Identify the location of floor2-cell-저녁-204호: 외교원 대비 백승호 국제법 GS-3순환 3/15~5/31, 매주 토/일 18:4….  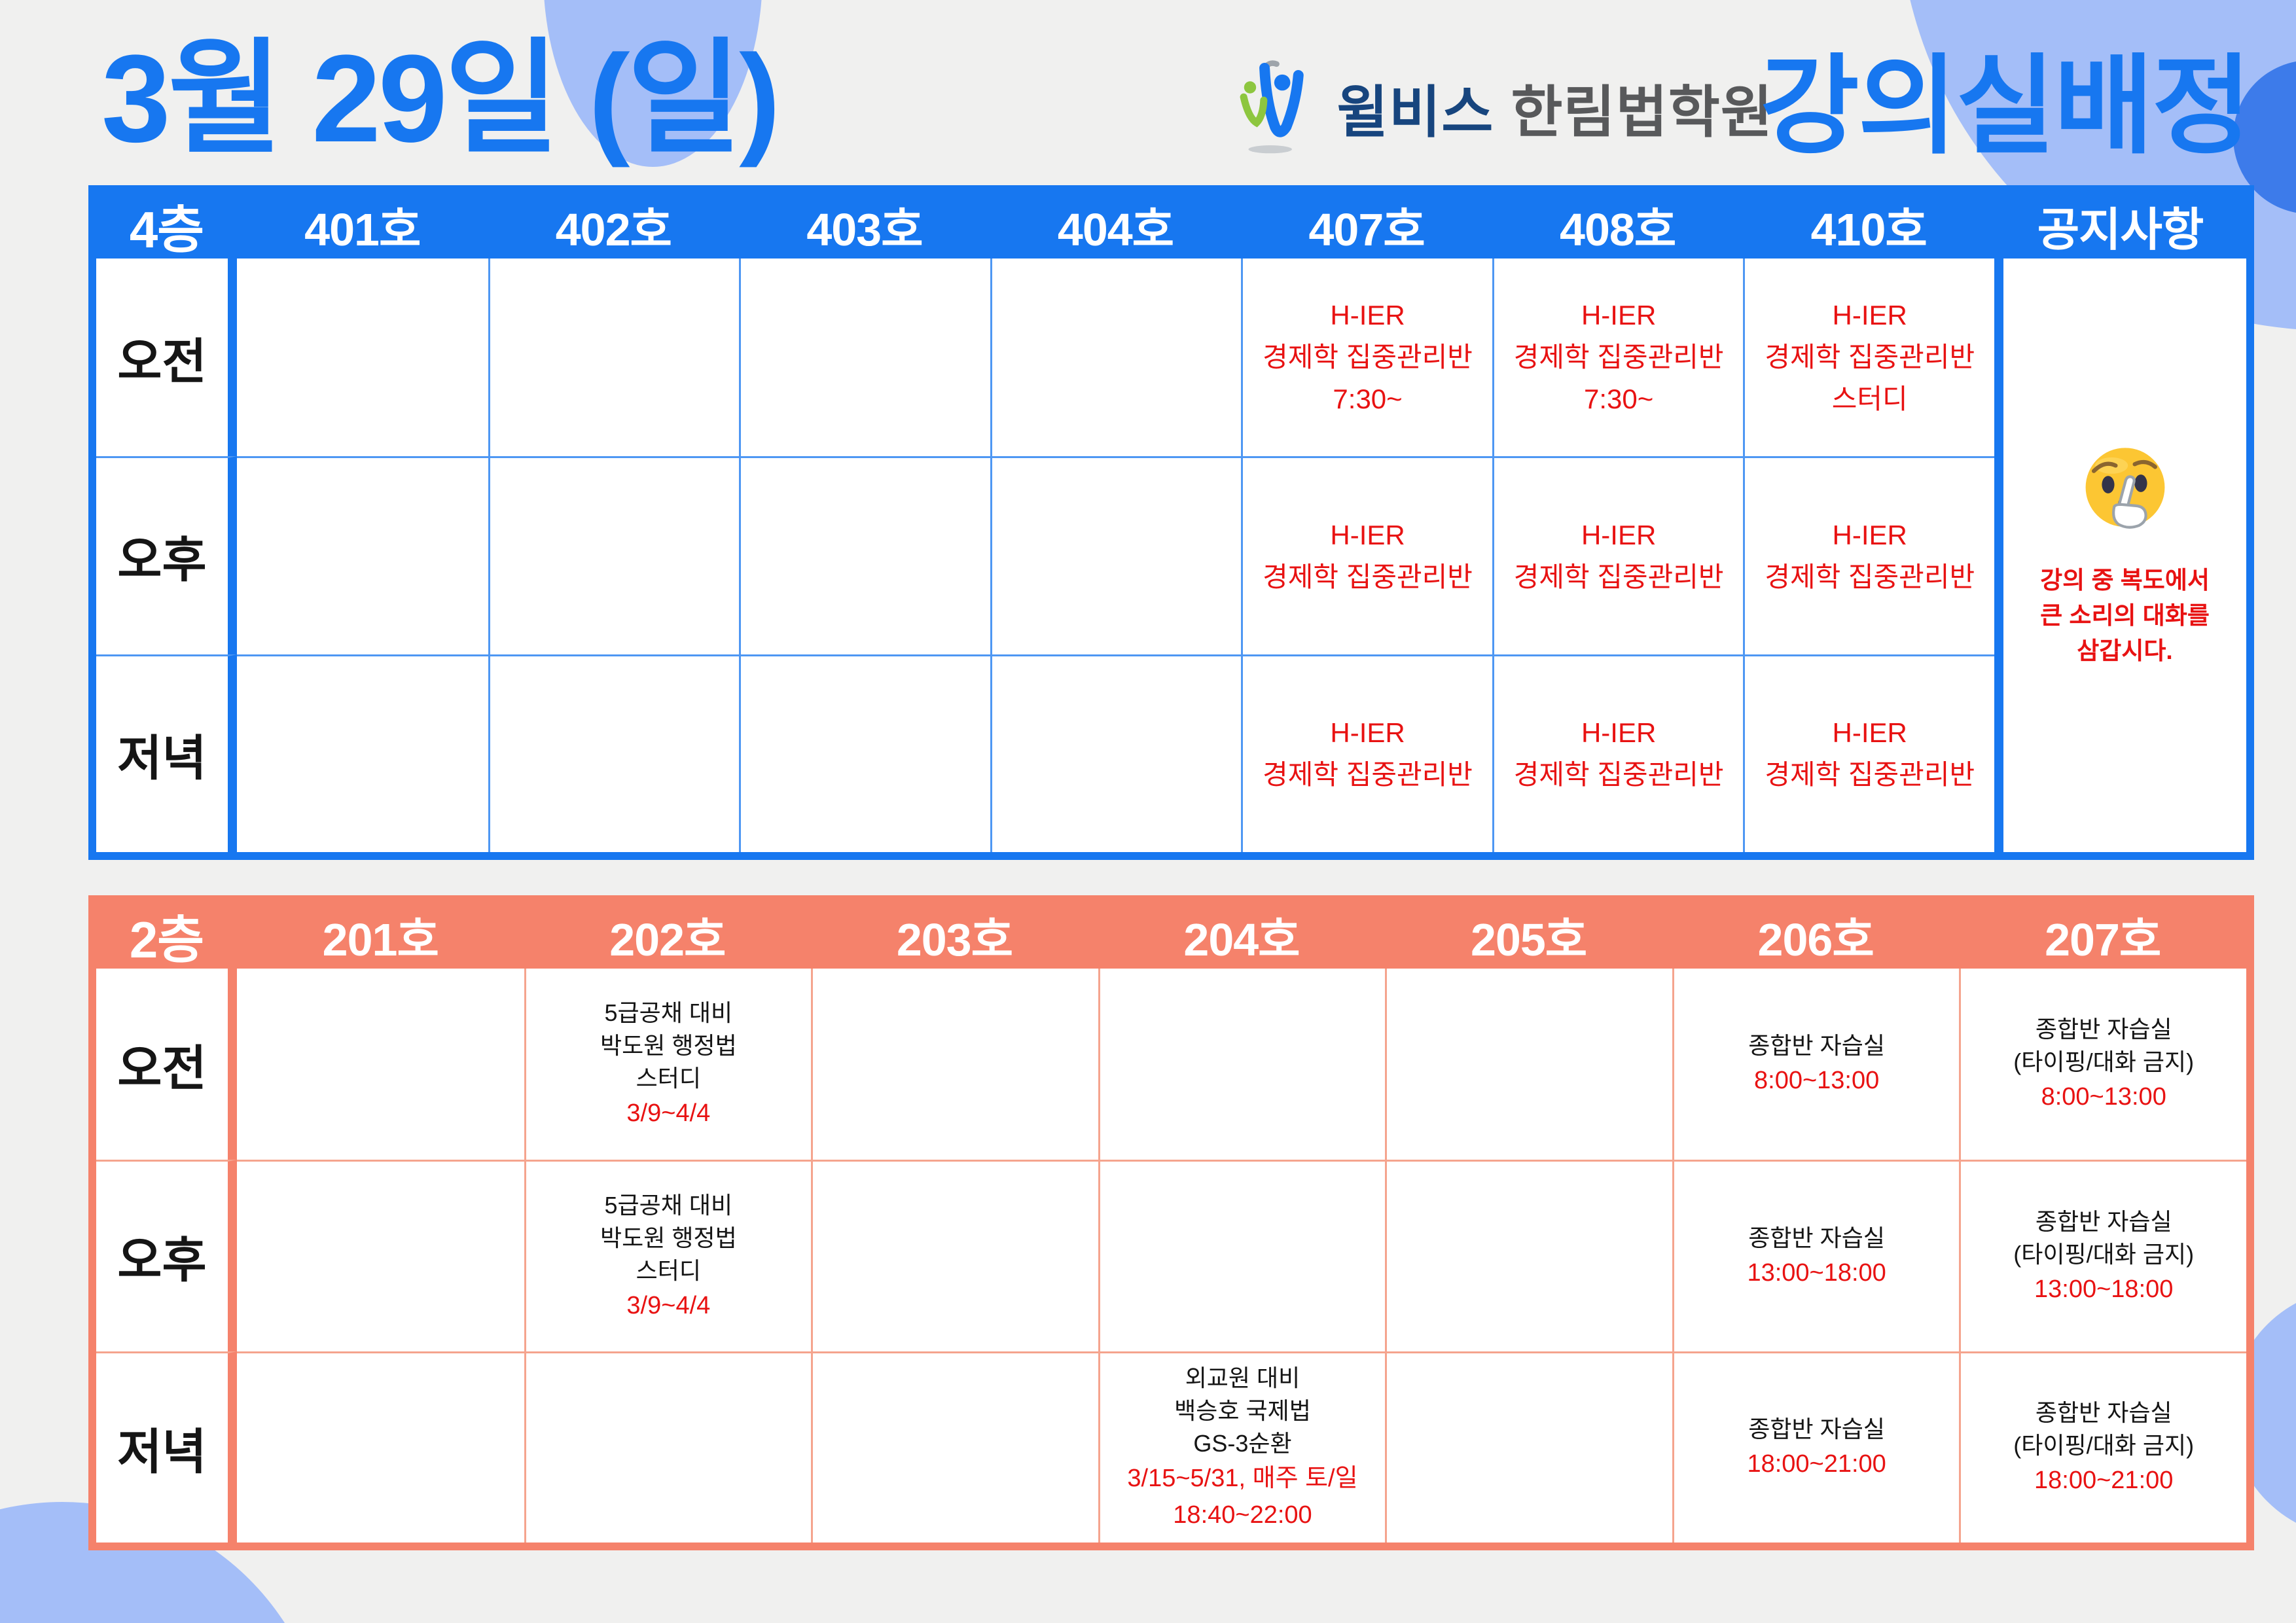
(1242, 1447).